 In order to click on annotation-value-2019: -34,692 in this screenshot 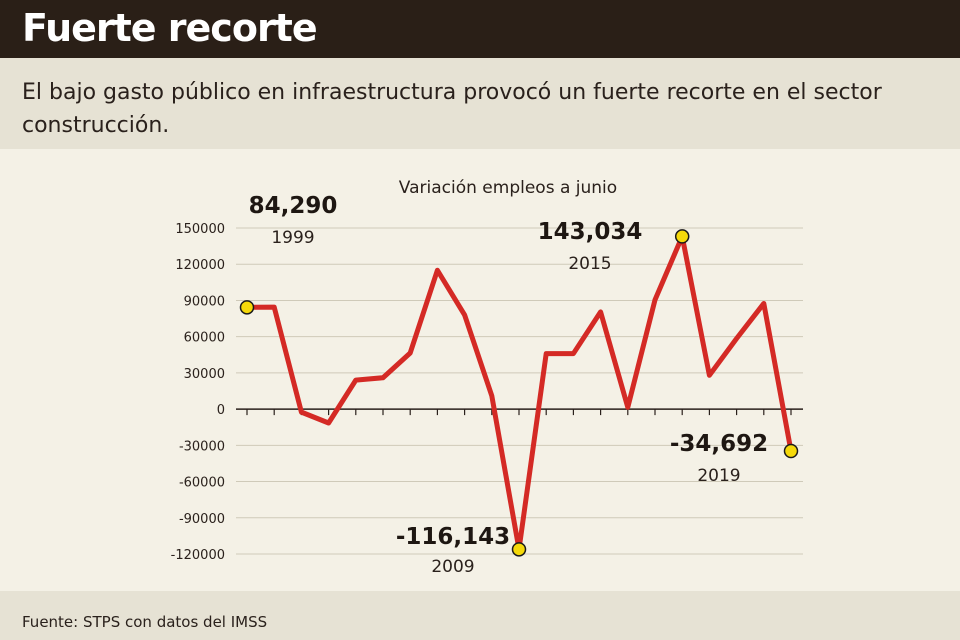, I will do `click(719, 444)`.